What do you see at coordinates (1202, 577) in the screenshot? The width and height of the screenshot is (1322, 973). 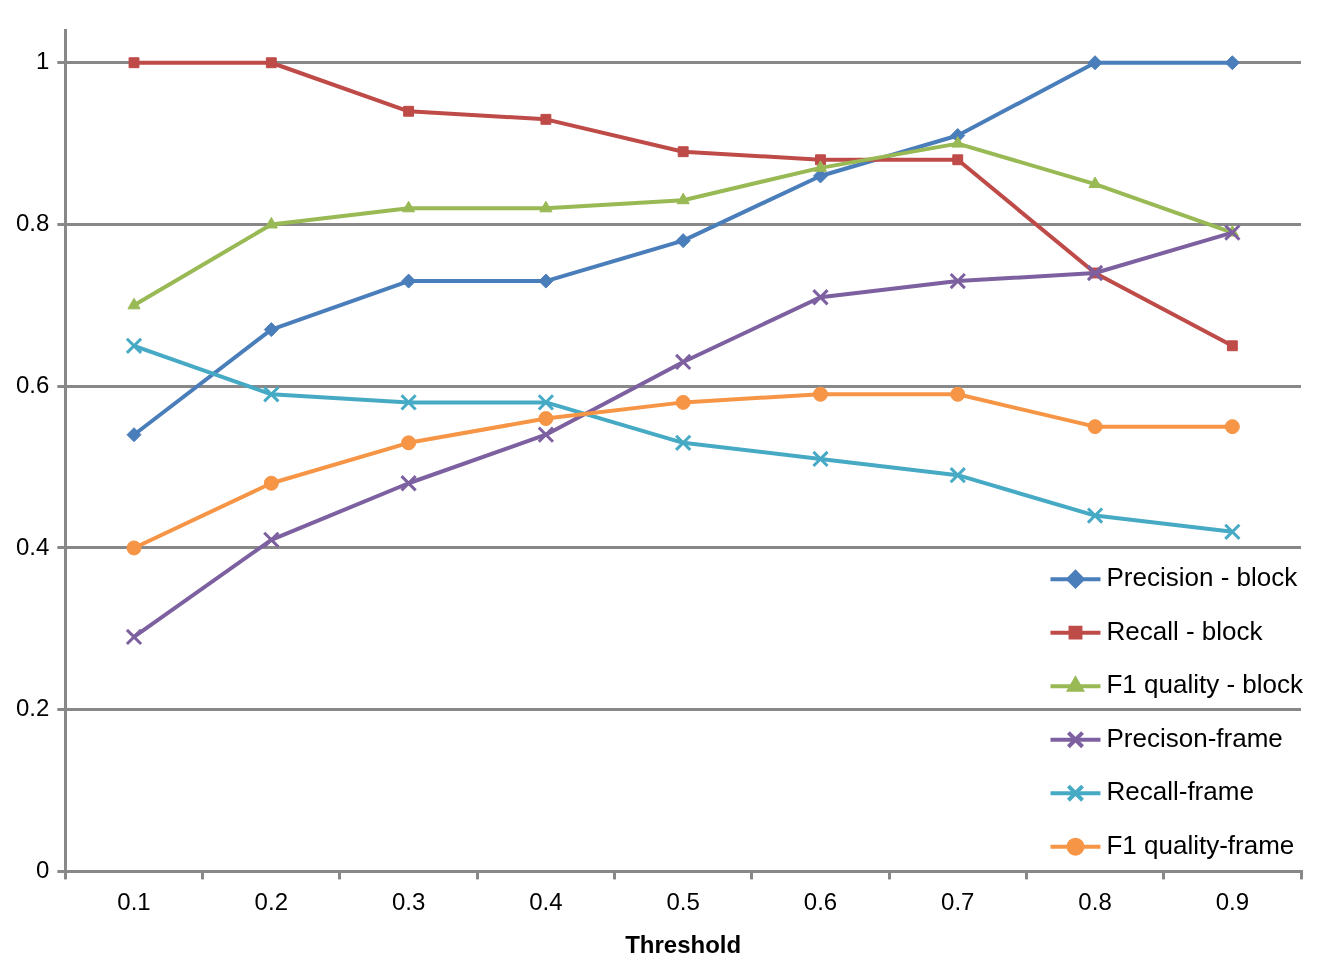 I see `legend-label: Precision - block` at bounding box center [1202, 577].